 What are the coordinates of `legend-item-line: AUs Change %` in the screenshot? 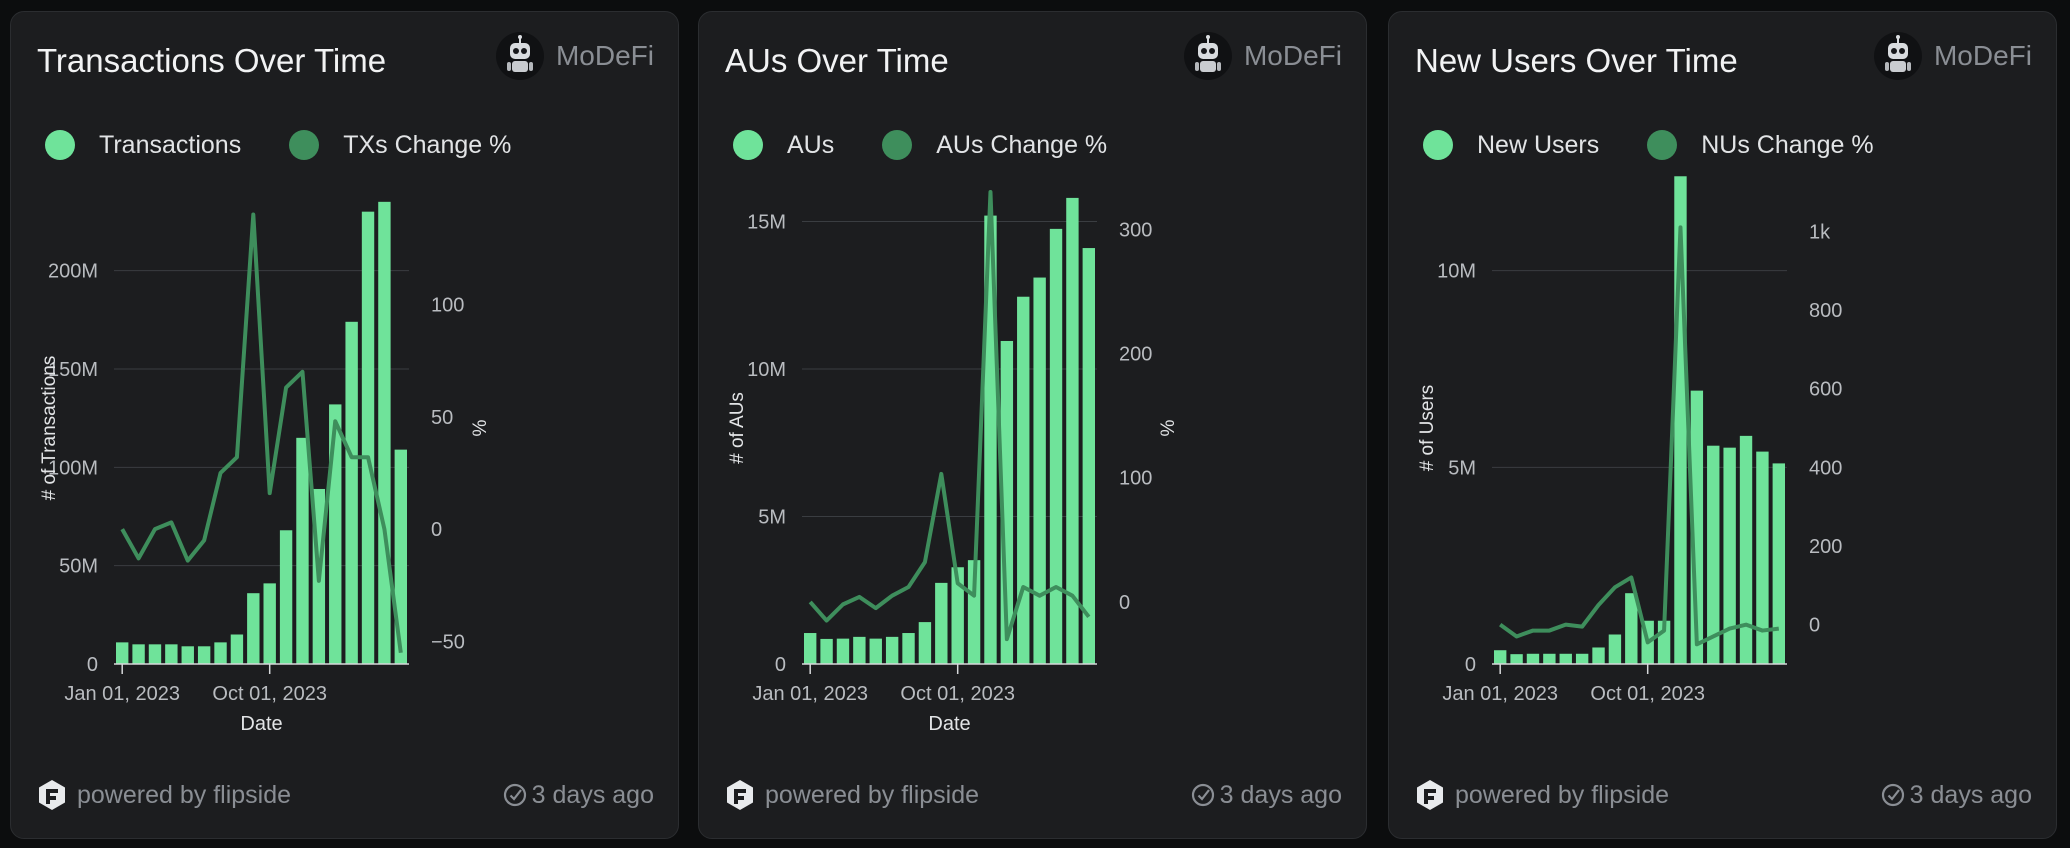 It's located at (994, 145).